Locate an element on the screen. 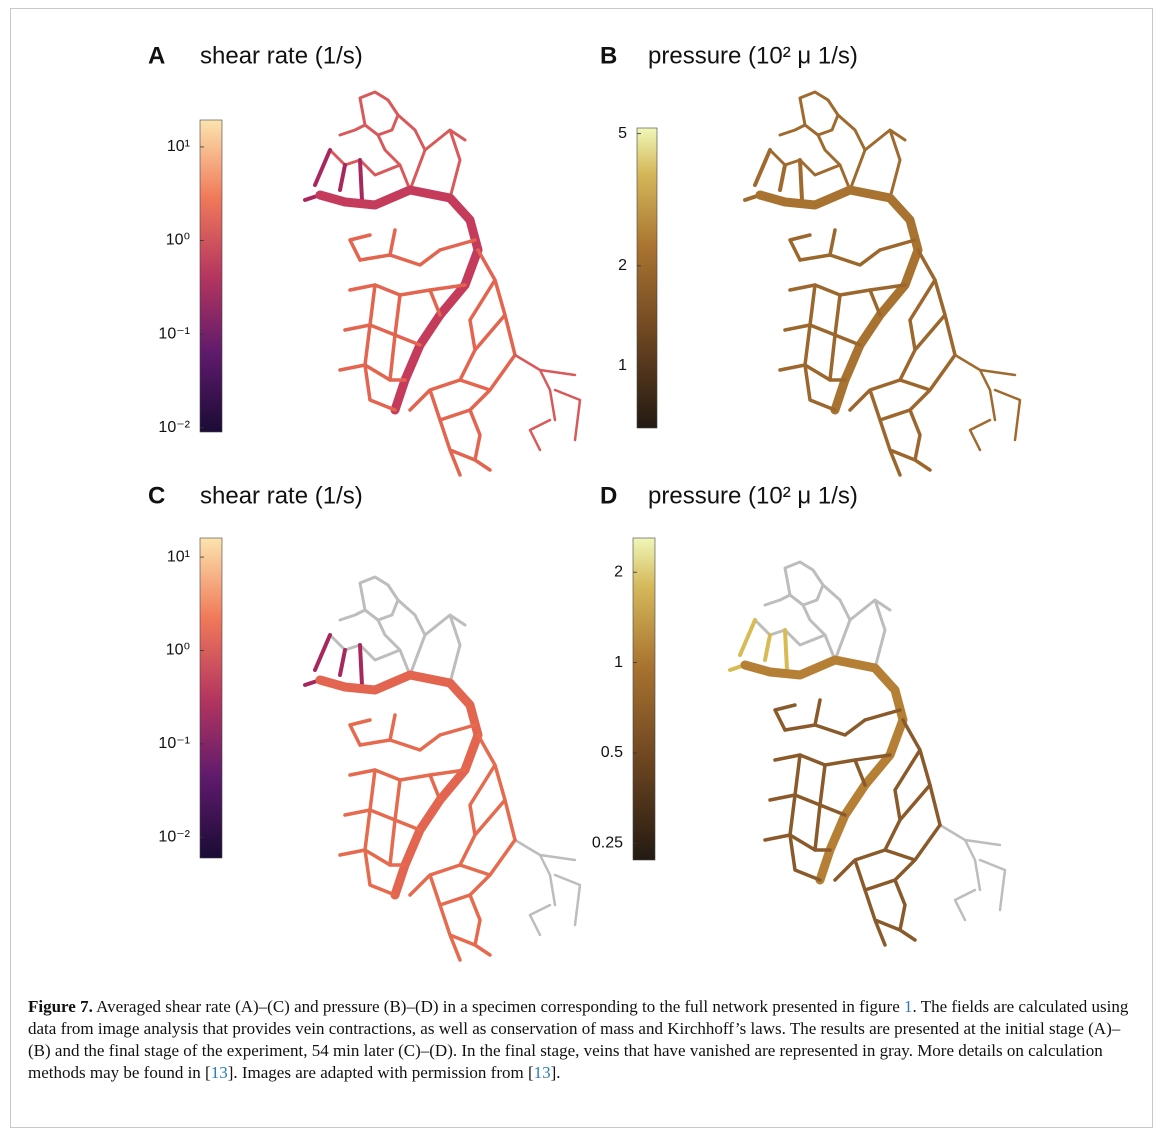  panel-letter: B is located at coordinates (608, 55).